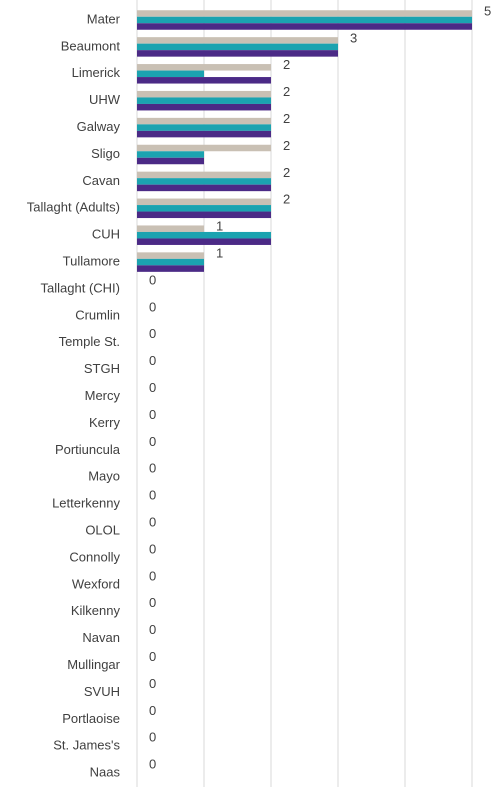 The width and height of the screenshot is (494, 787). Describe the element at coordinates (86, 745) in the screenshot. I see `y-tick-label: St. James's` at that location.